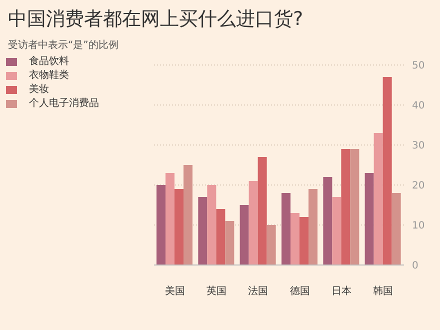 The image size is (440, 330). Describe the element at coordinates (49, 76) in the screenshot. I see `legend-label: 衣物鞋类` at that location.